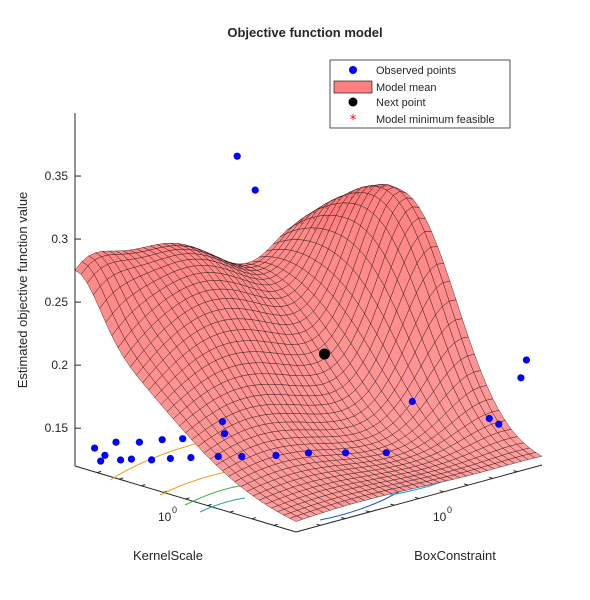 This screenshot has height=600, width=590. I want to click on surface-patch, so click(535, 455).